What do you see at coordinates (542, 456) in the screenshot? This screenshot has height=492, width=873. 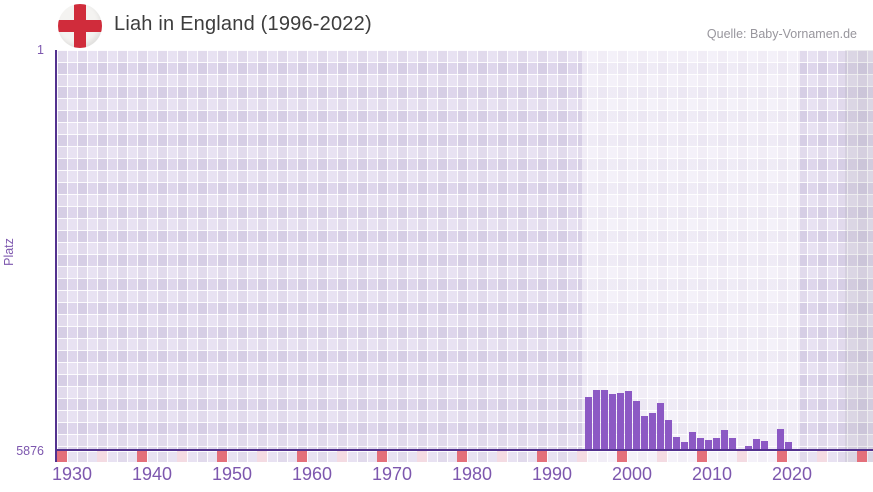 I see `decade-tick-1990` at bounding box center [542, 456].